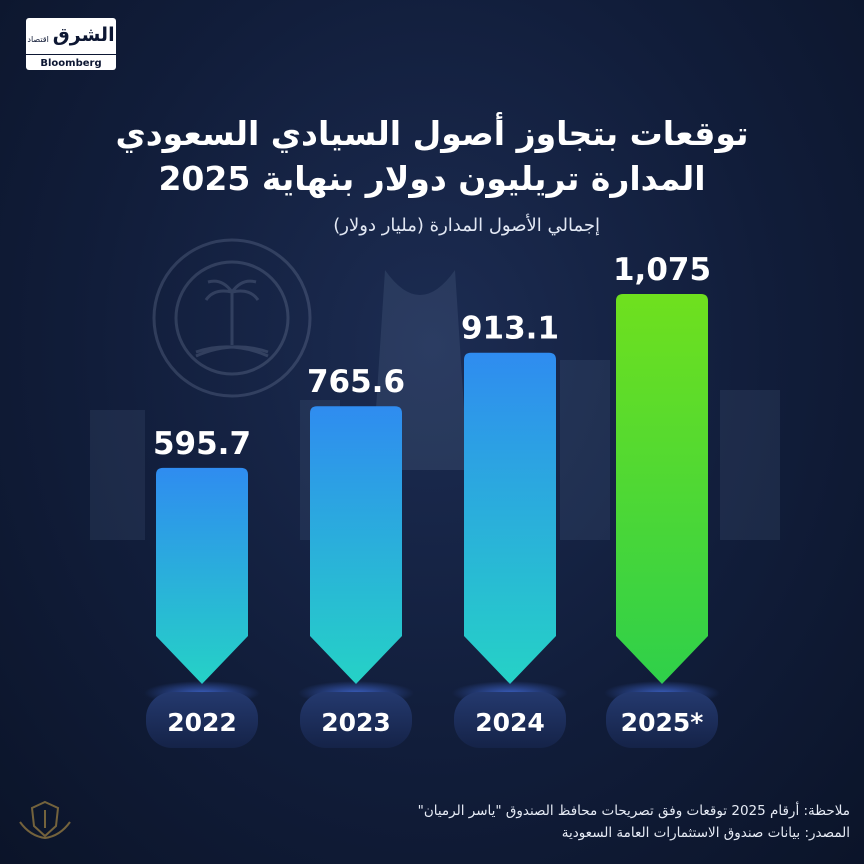 The height and width of the screenshot is (864, 864). I want to click on category-label-2022: 2022, so click(202, 722).